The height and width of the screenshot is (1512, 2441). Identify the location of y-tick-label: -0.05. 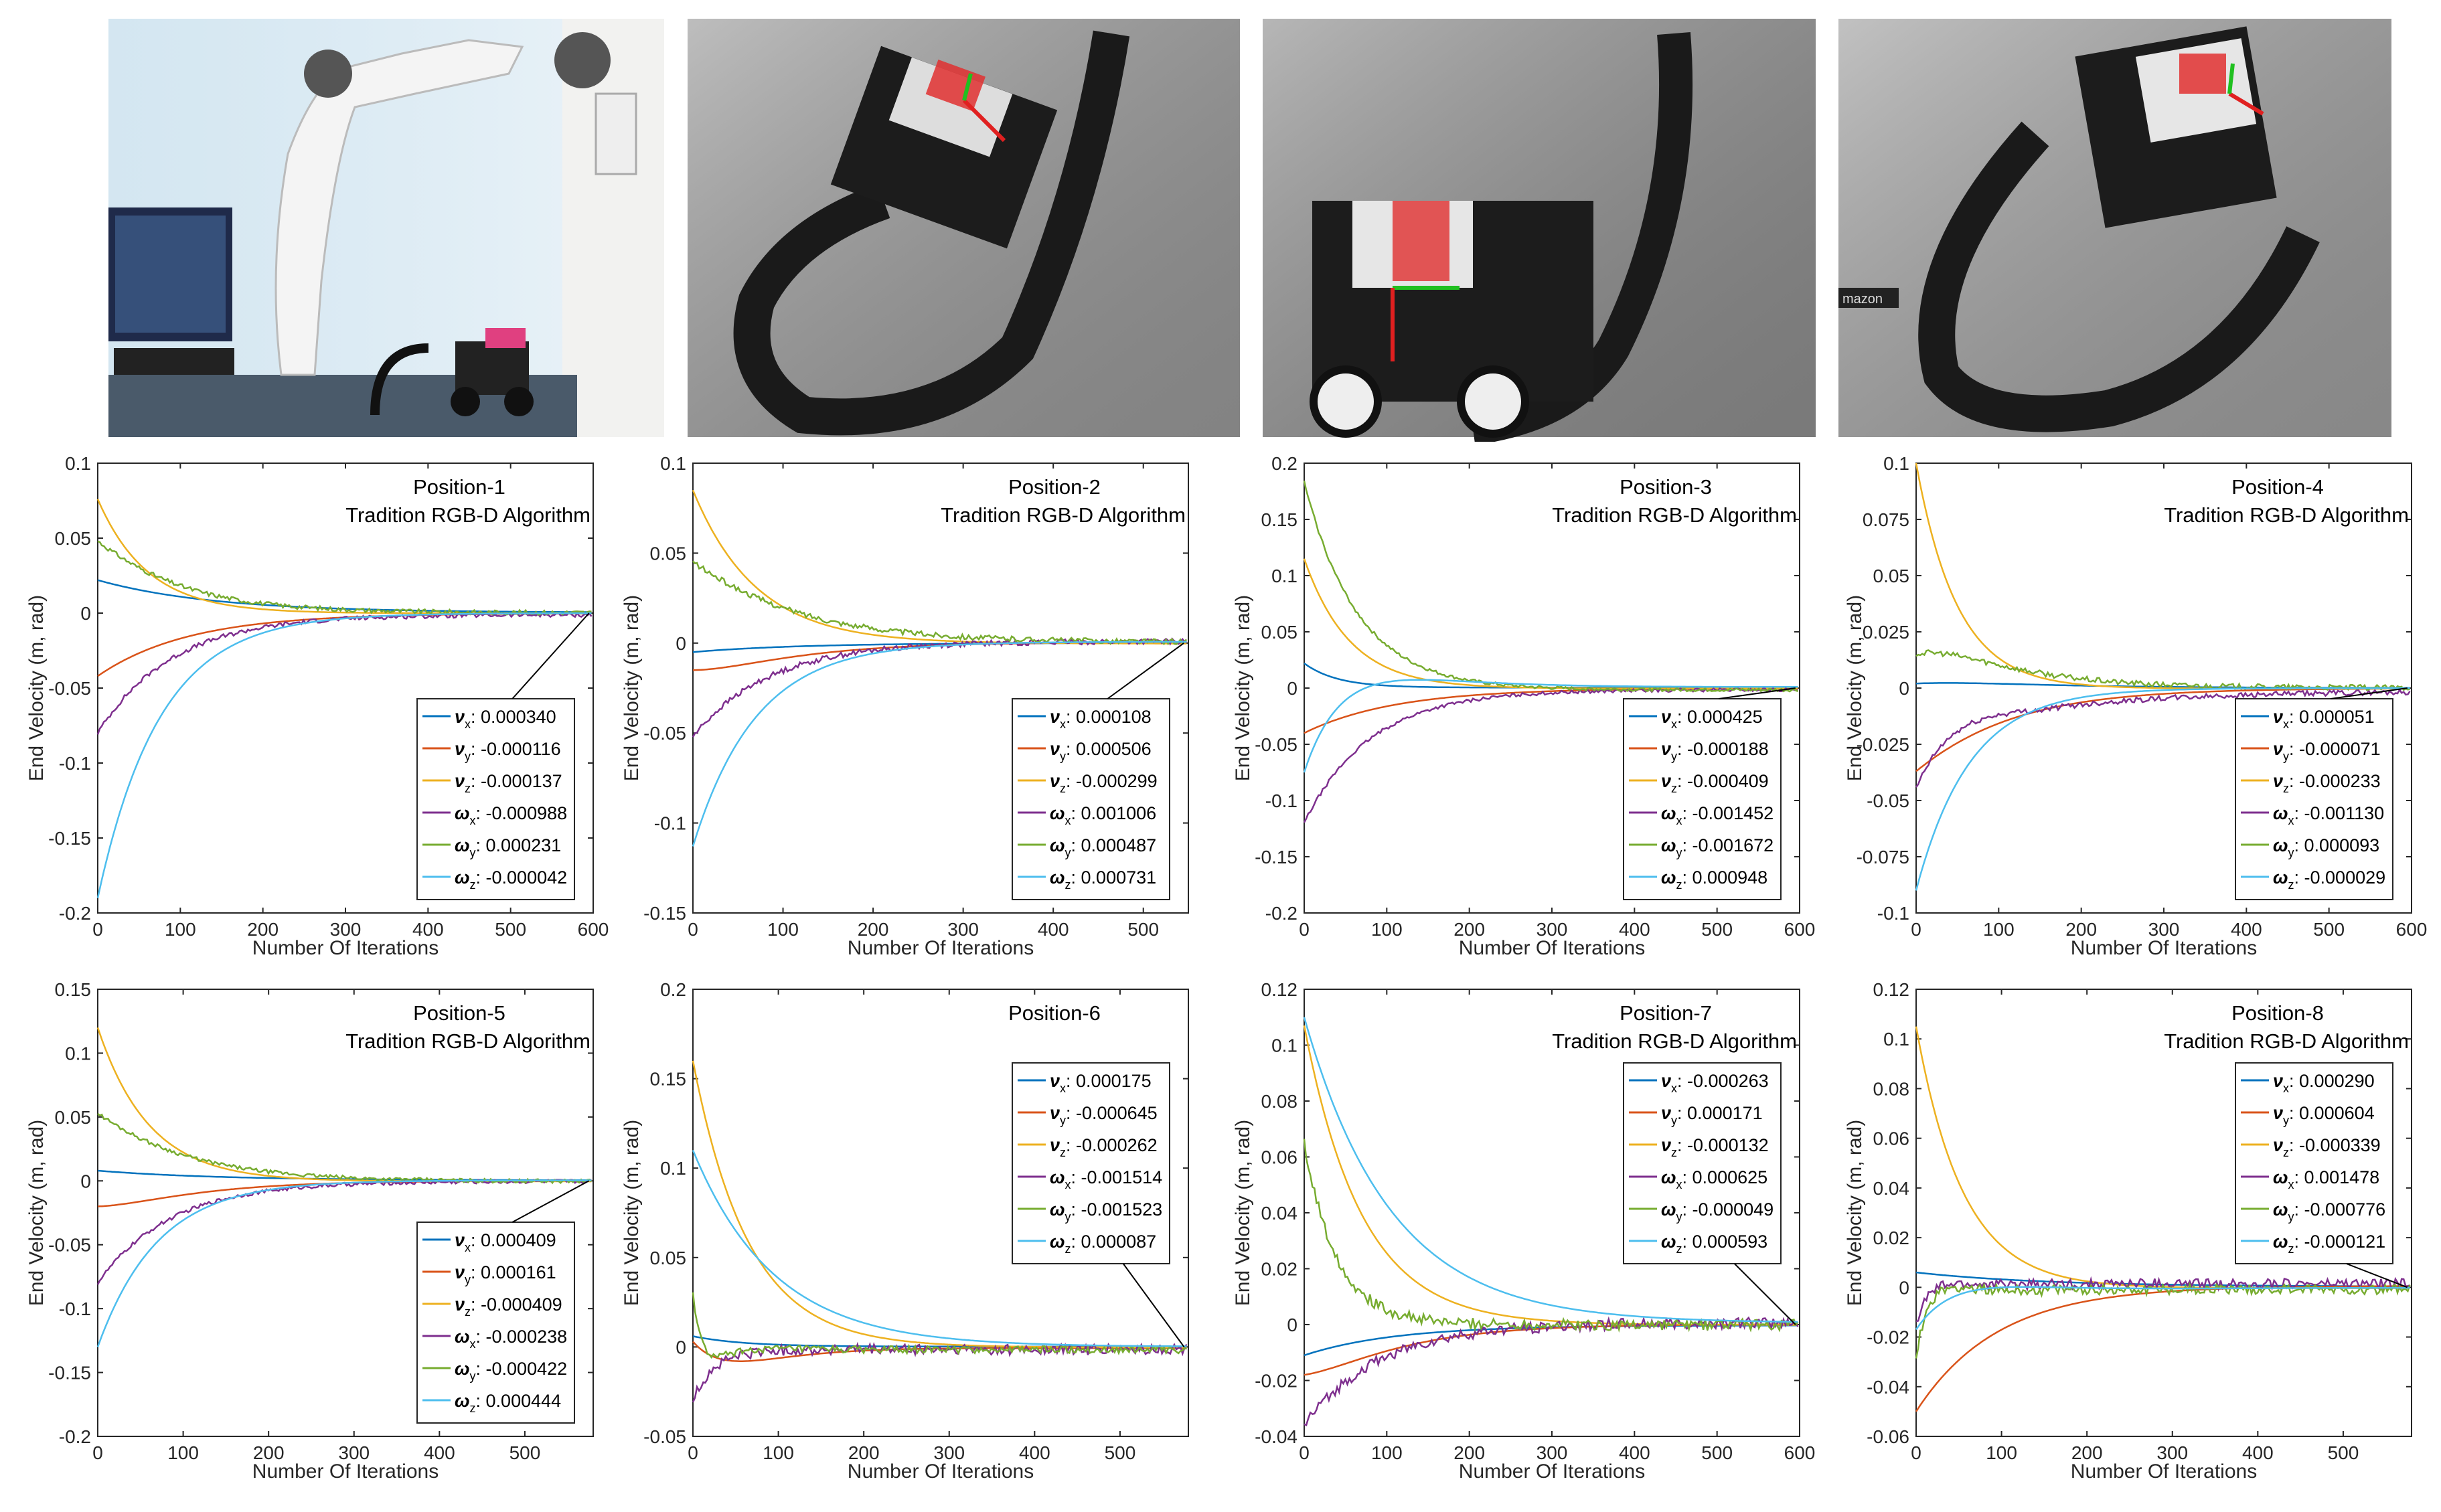
(70, 1245).